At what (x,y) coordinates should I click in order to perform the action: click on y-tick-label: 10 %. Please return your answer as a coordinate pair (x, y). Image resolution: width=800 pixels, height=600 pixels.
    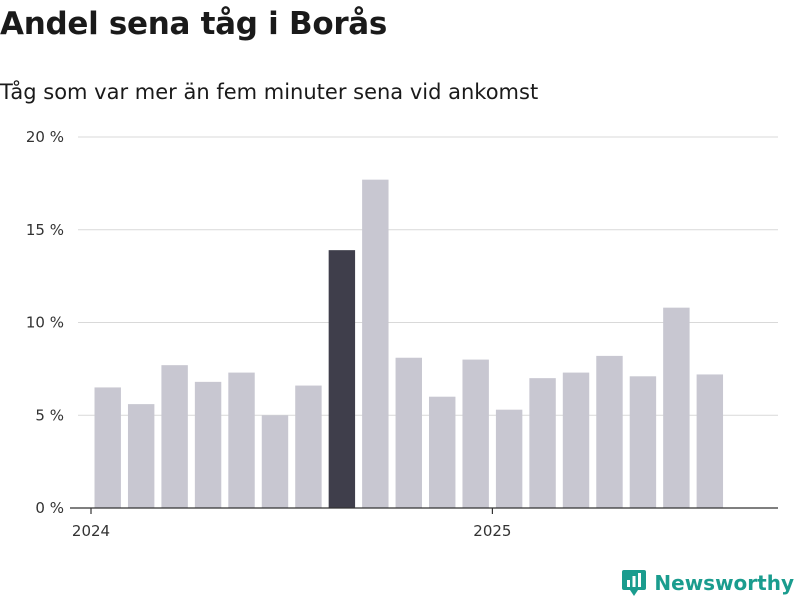
    Looking at the image, I should click on (45, 323).